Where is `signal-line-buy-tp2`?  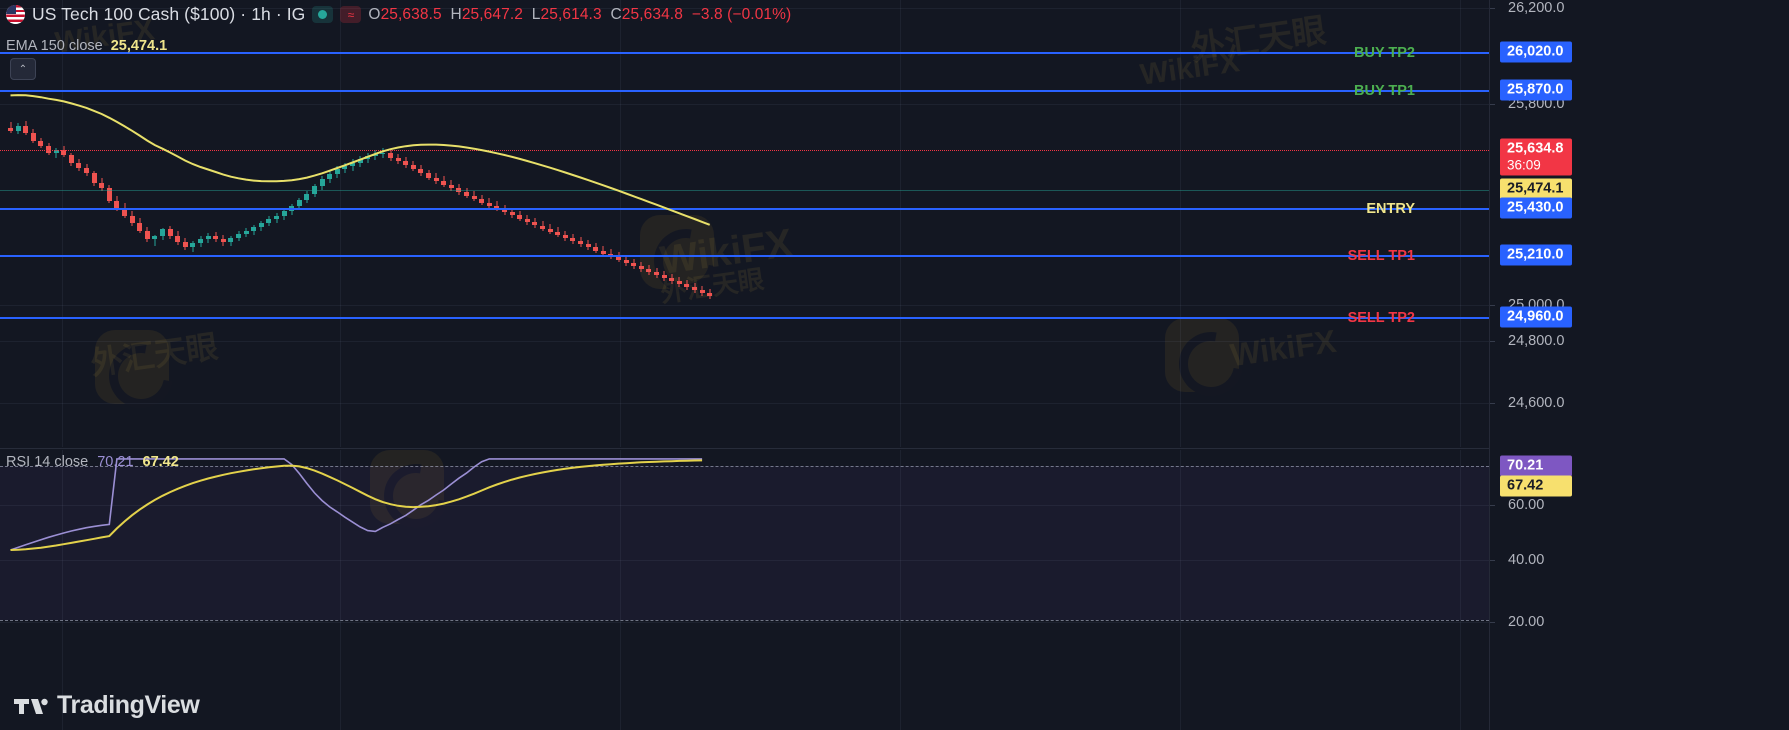 signal-line-buy-tp2 is located at coordinates (744, 53).